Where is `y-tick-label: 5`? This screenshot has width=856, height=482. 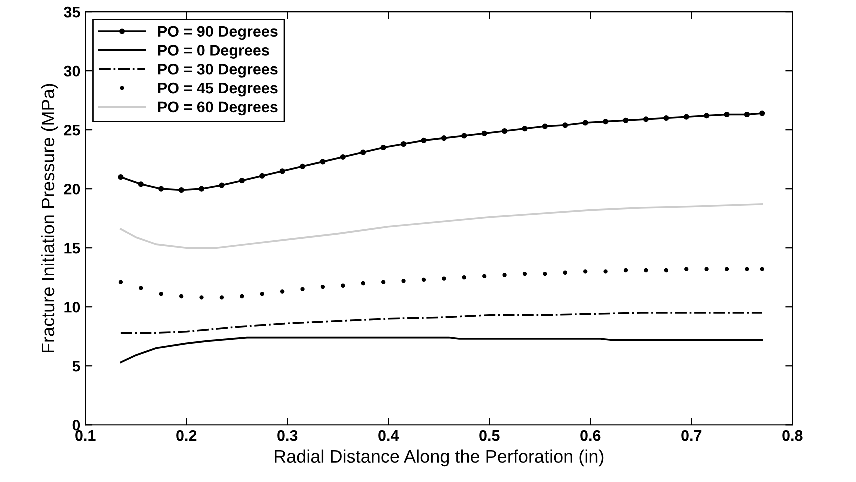
y-tick-label: 5 is located at coordinates (76, 366).